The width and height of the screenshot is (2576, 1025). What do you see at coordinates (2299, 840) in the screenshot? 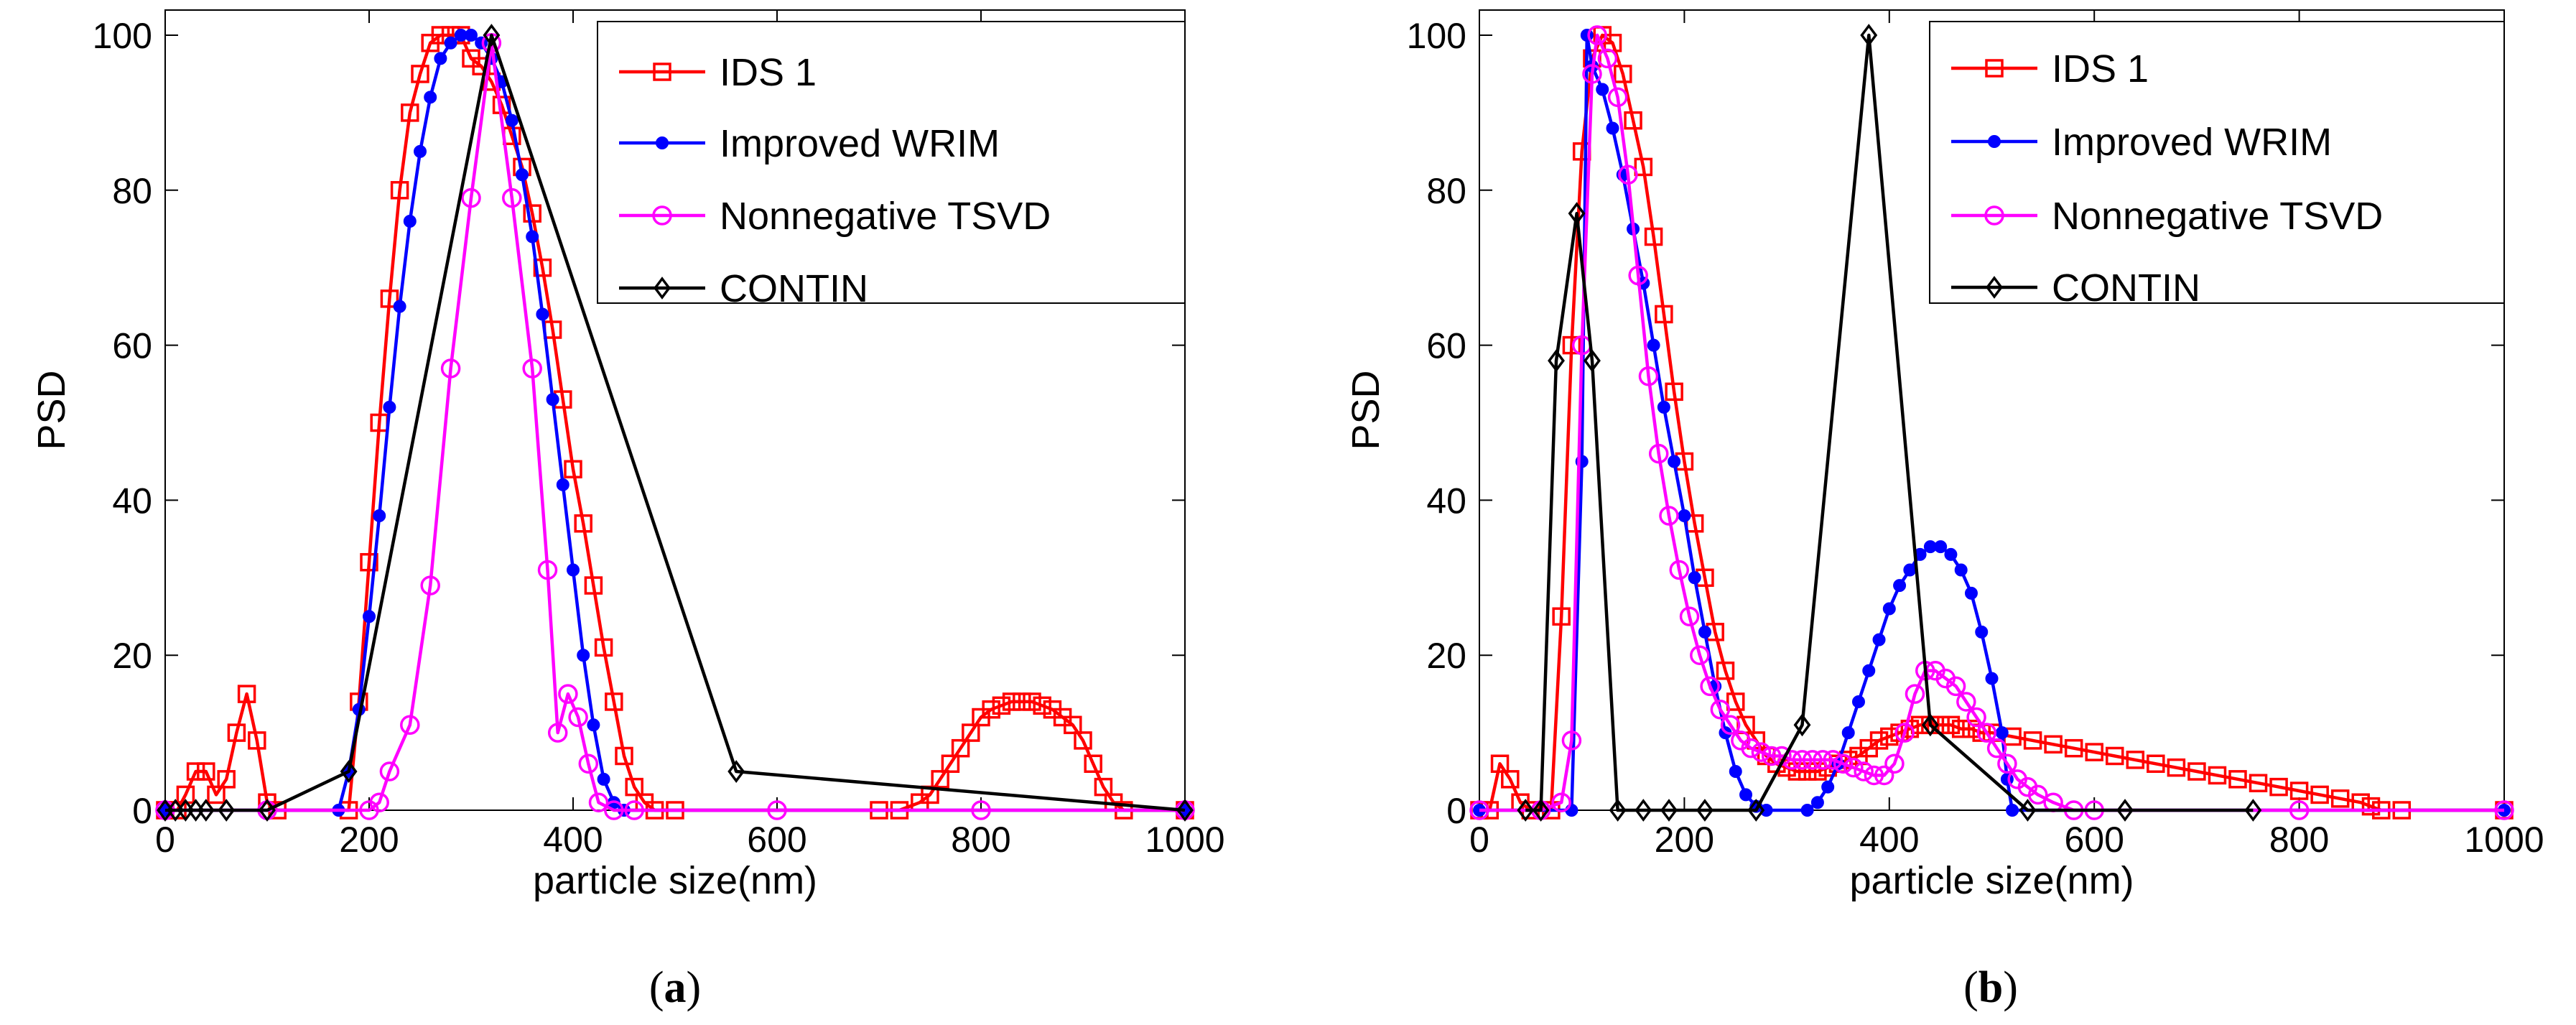
I see `x-tick-label: 800` at bounding box center [2299, 840].